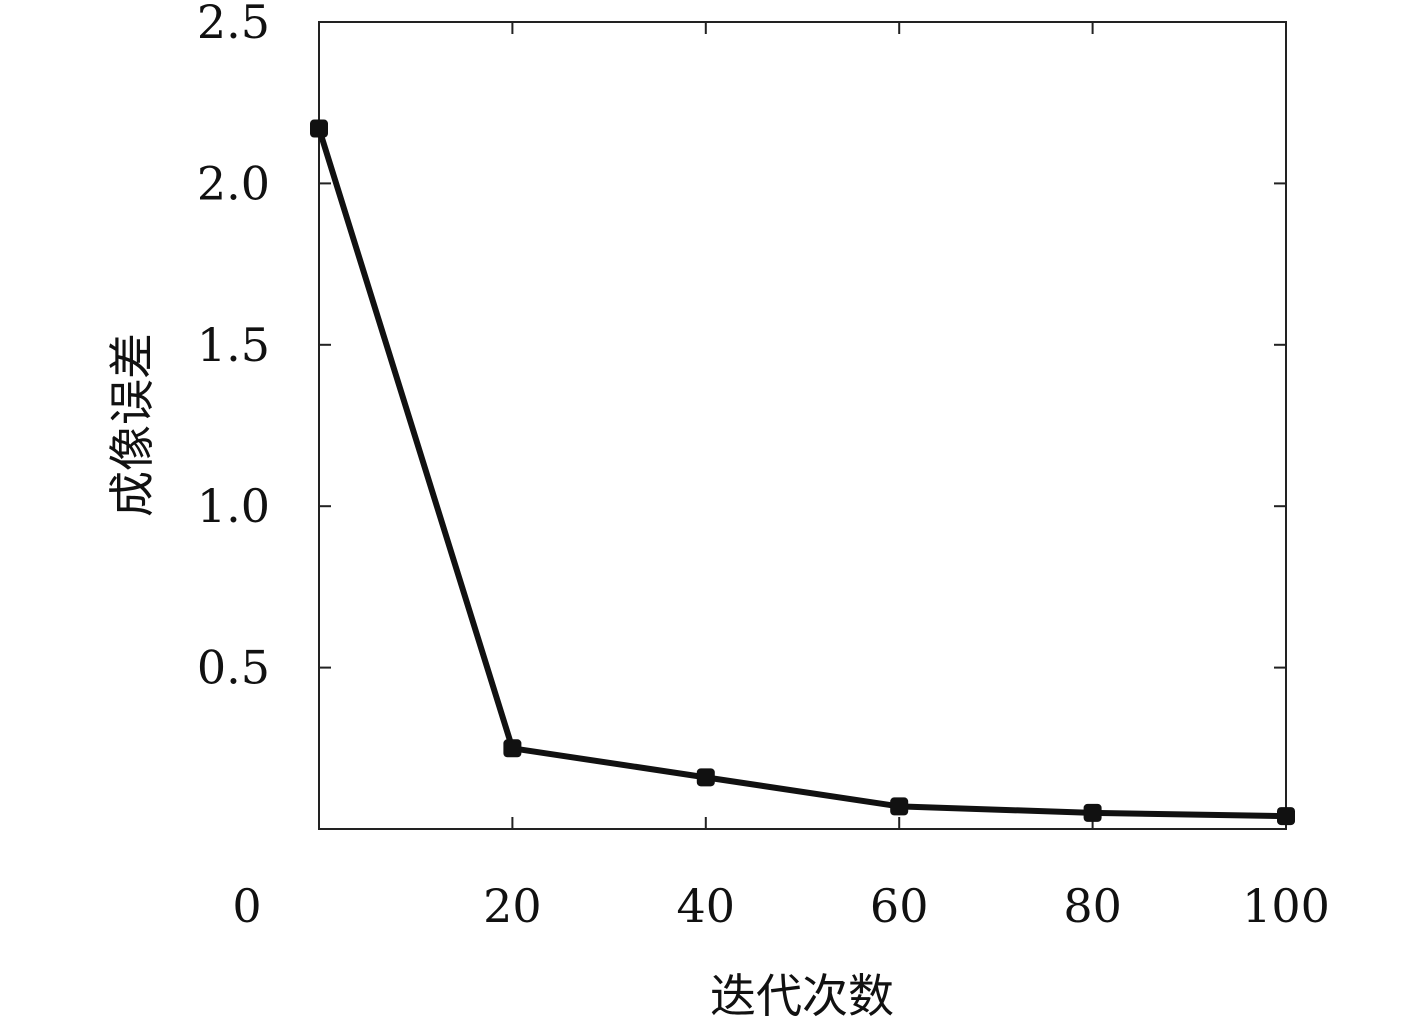 The height and width of the screenshot is (1030, 1417). What do you see at coordinates (233, 506) in the screenshot?
I see `y-tick-label: 1.0` at bounding box center [233, 506].